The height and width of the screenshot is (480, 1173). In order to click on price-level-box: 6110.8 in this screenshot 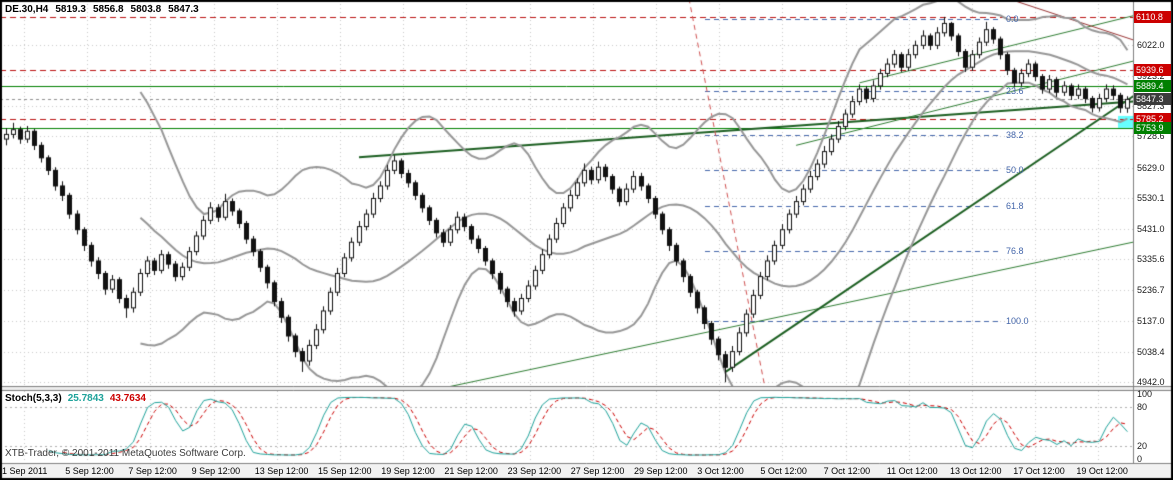, I will do `click(1152, 16)`.